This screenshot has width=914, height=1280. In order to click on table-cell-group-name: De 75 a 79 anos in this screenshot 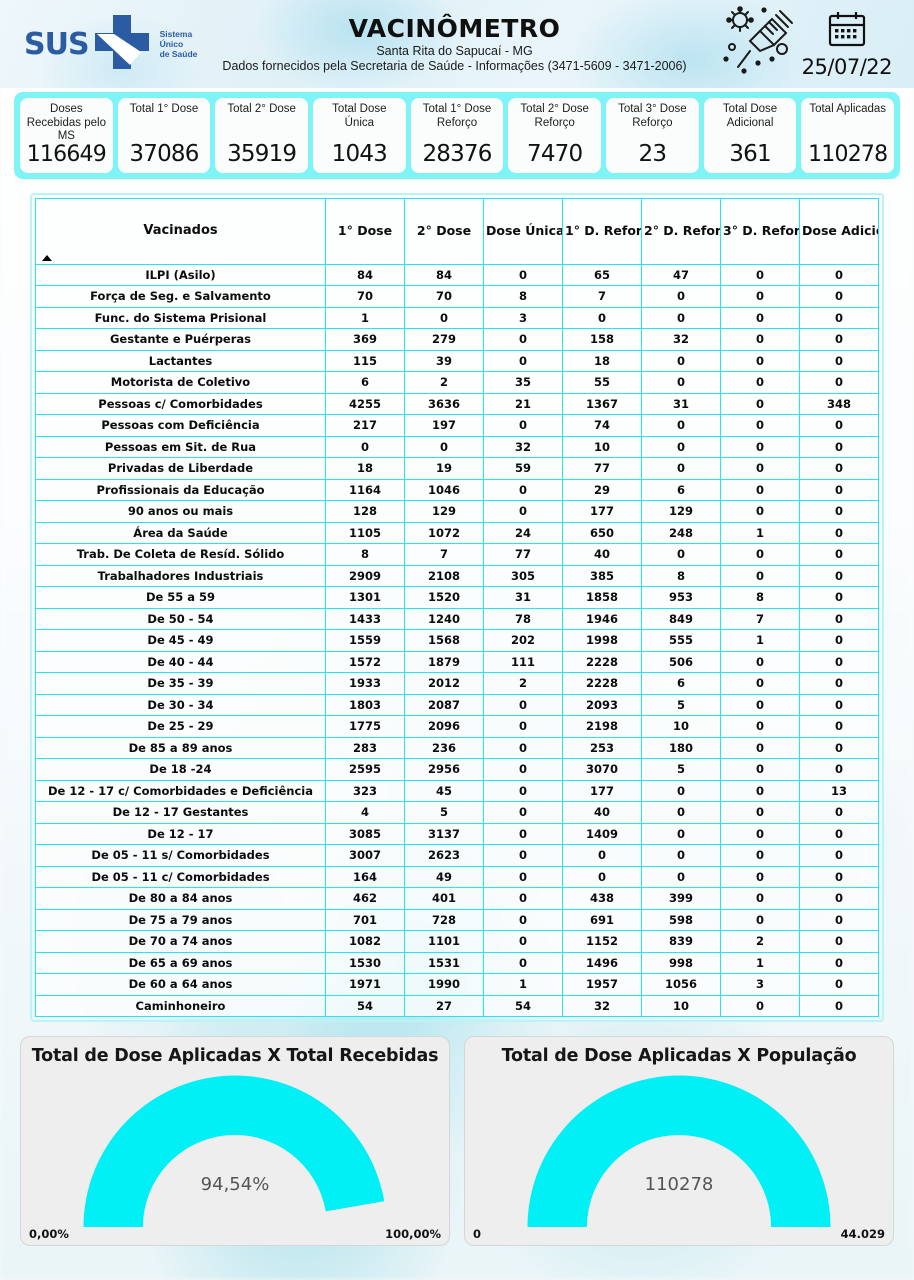, I will do `click(180, 920)`.